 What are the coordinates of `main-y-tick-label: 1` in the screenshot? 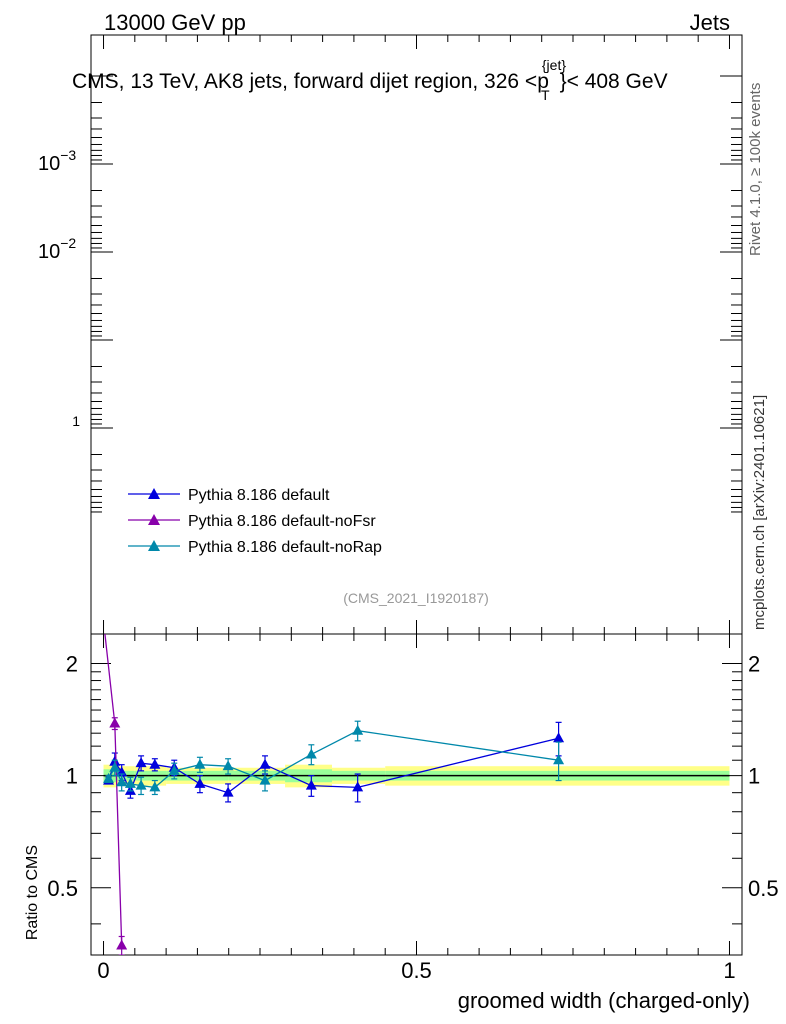 It's located at (76, 421).